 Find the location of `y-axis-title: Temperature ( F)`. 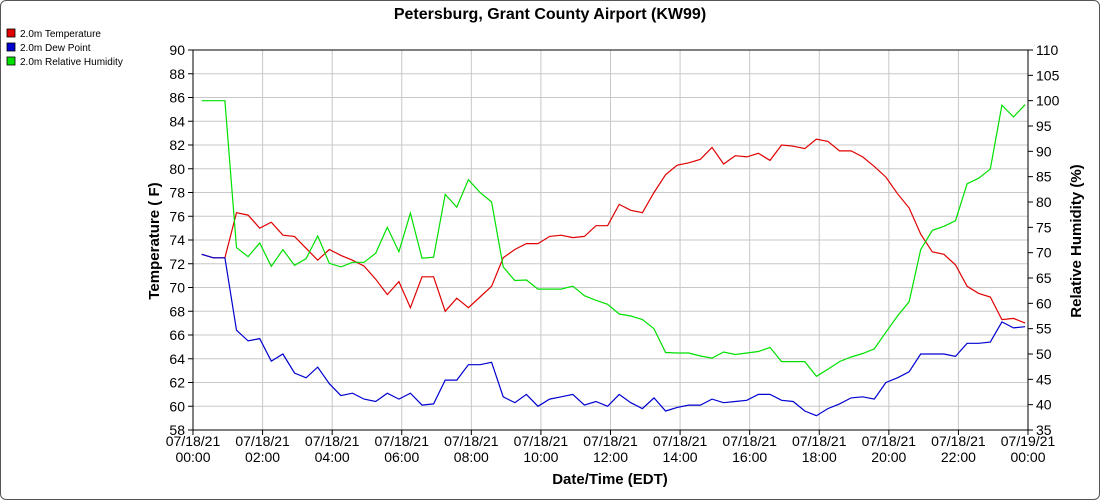

y-axis-title: Temperature ( F) is located at coordinates (154, 240).